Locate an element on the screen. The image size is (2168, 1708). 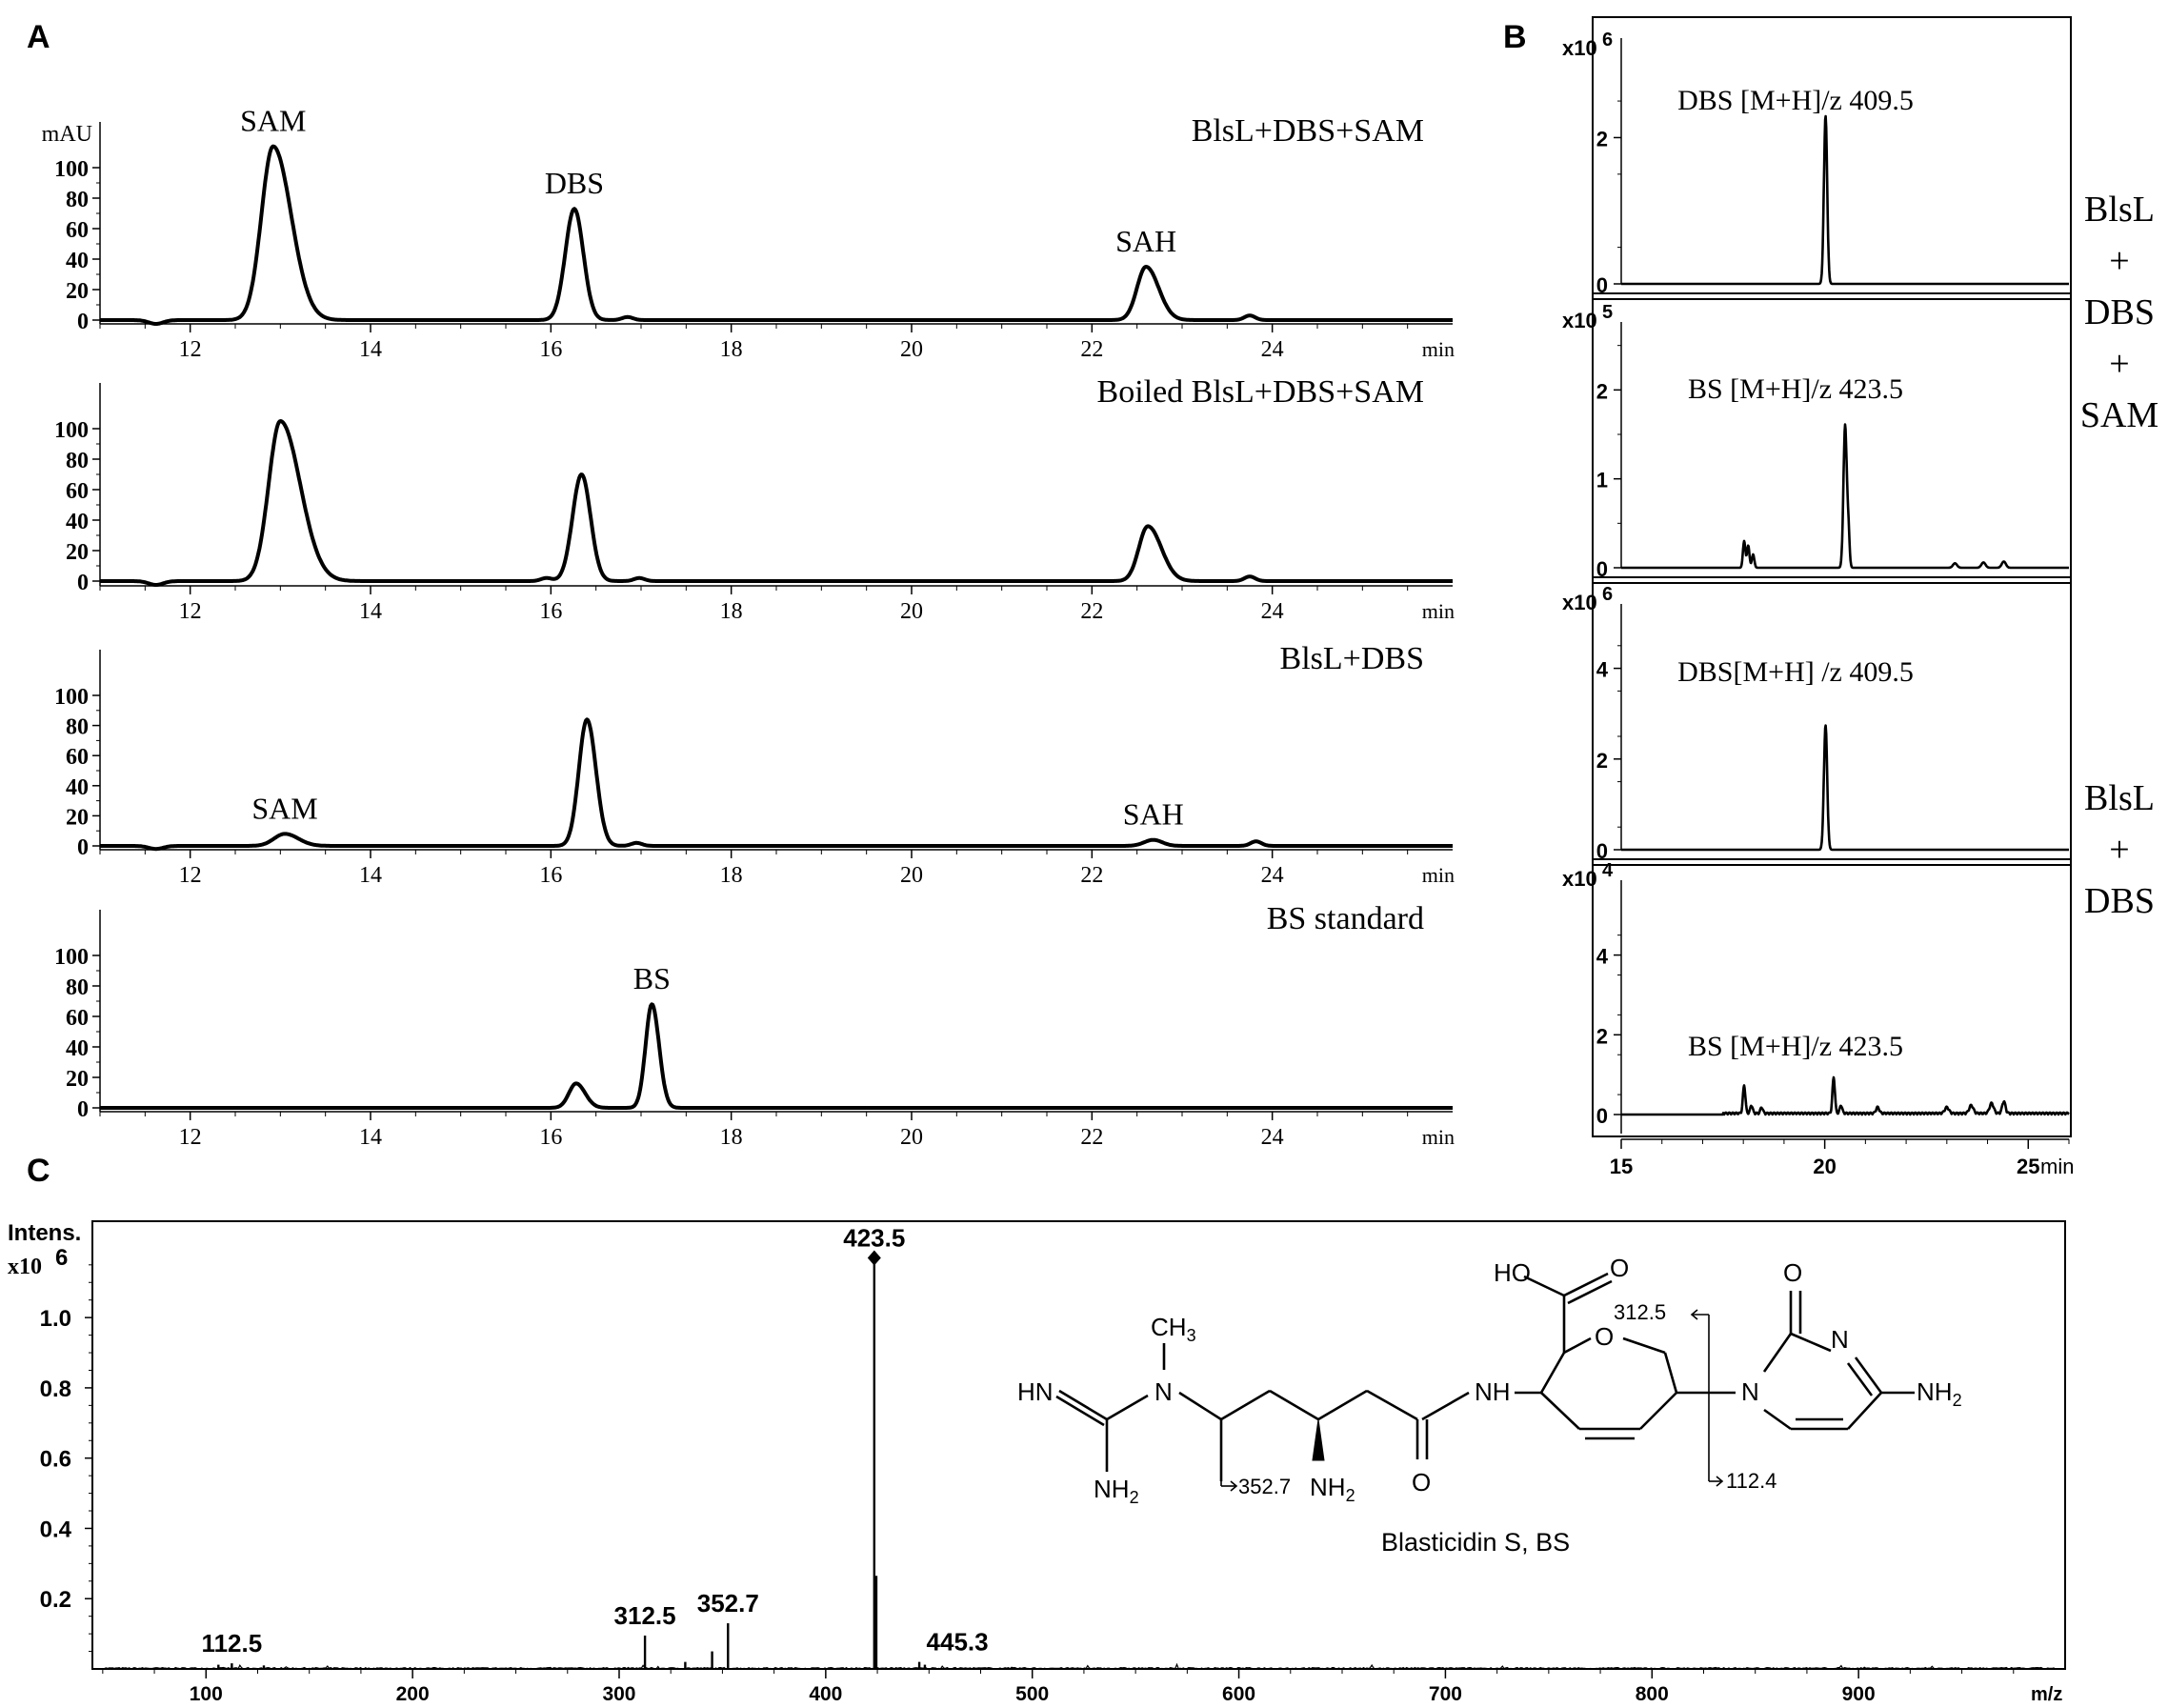
structure-caption: Blasticidin S, BS is located at coordinates (1475, 1543).